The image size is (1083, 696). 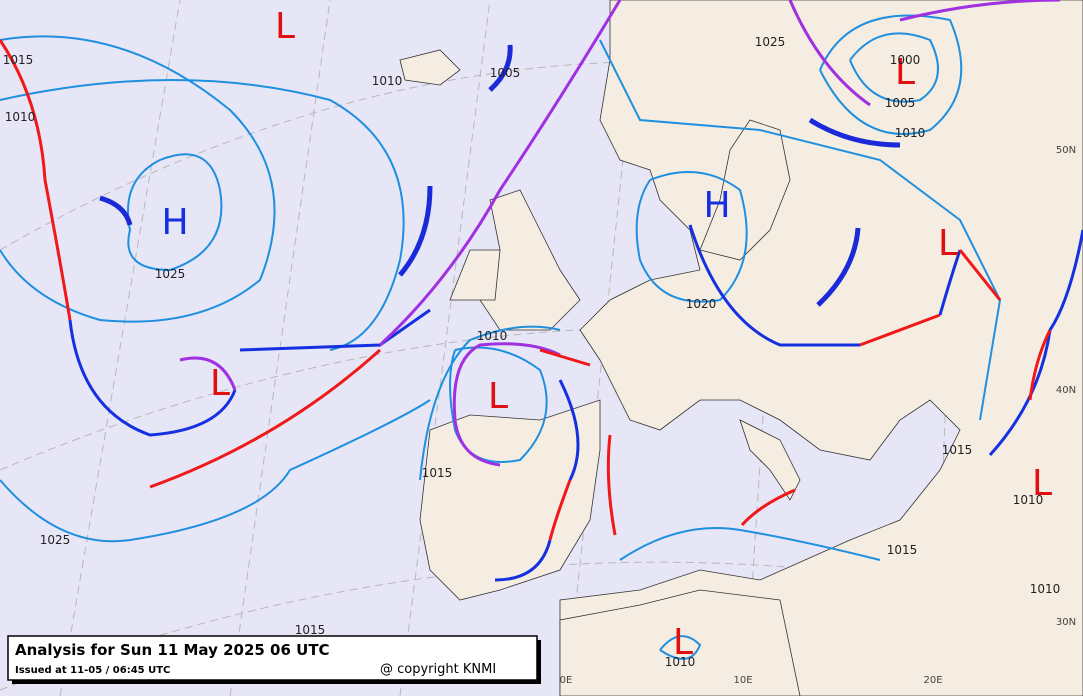 I want to click on graticule-label: 40N, so click(x=1066, y=390).